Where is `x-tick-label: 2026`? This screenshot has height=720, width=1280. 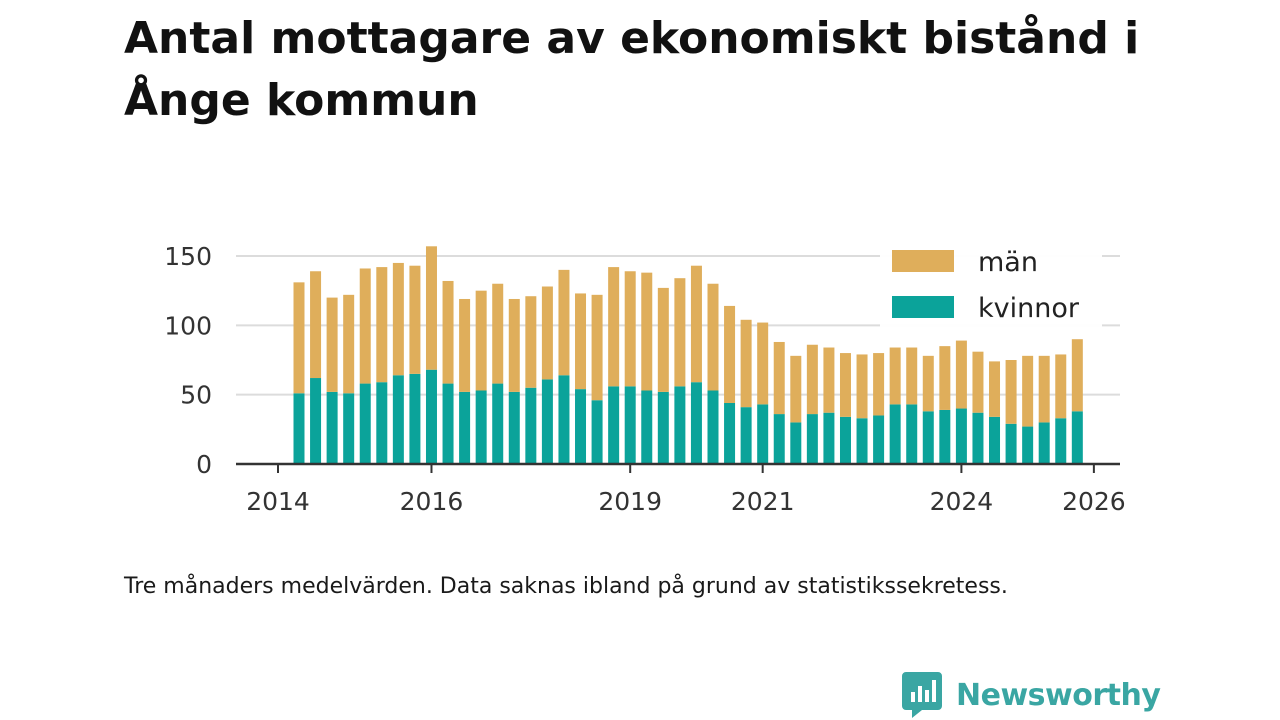
x-tick-label: 2026 is located at coordinates (1094, 501).